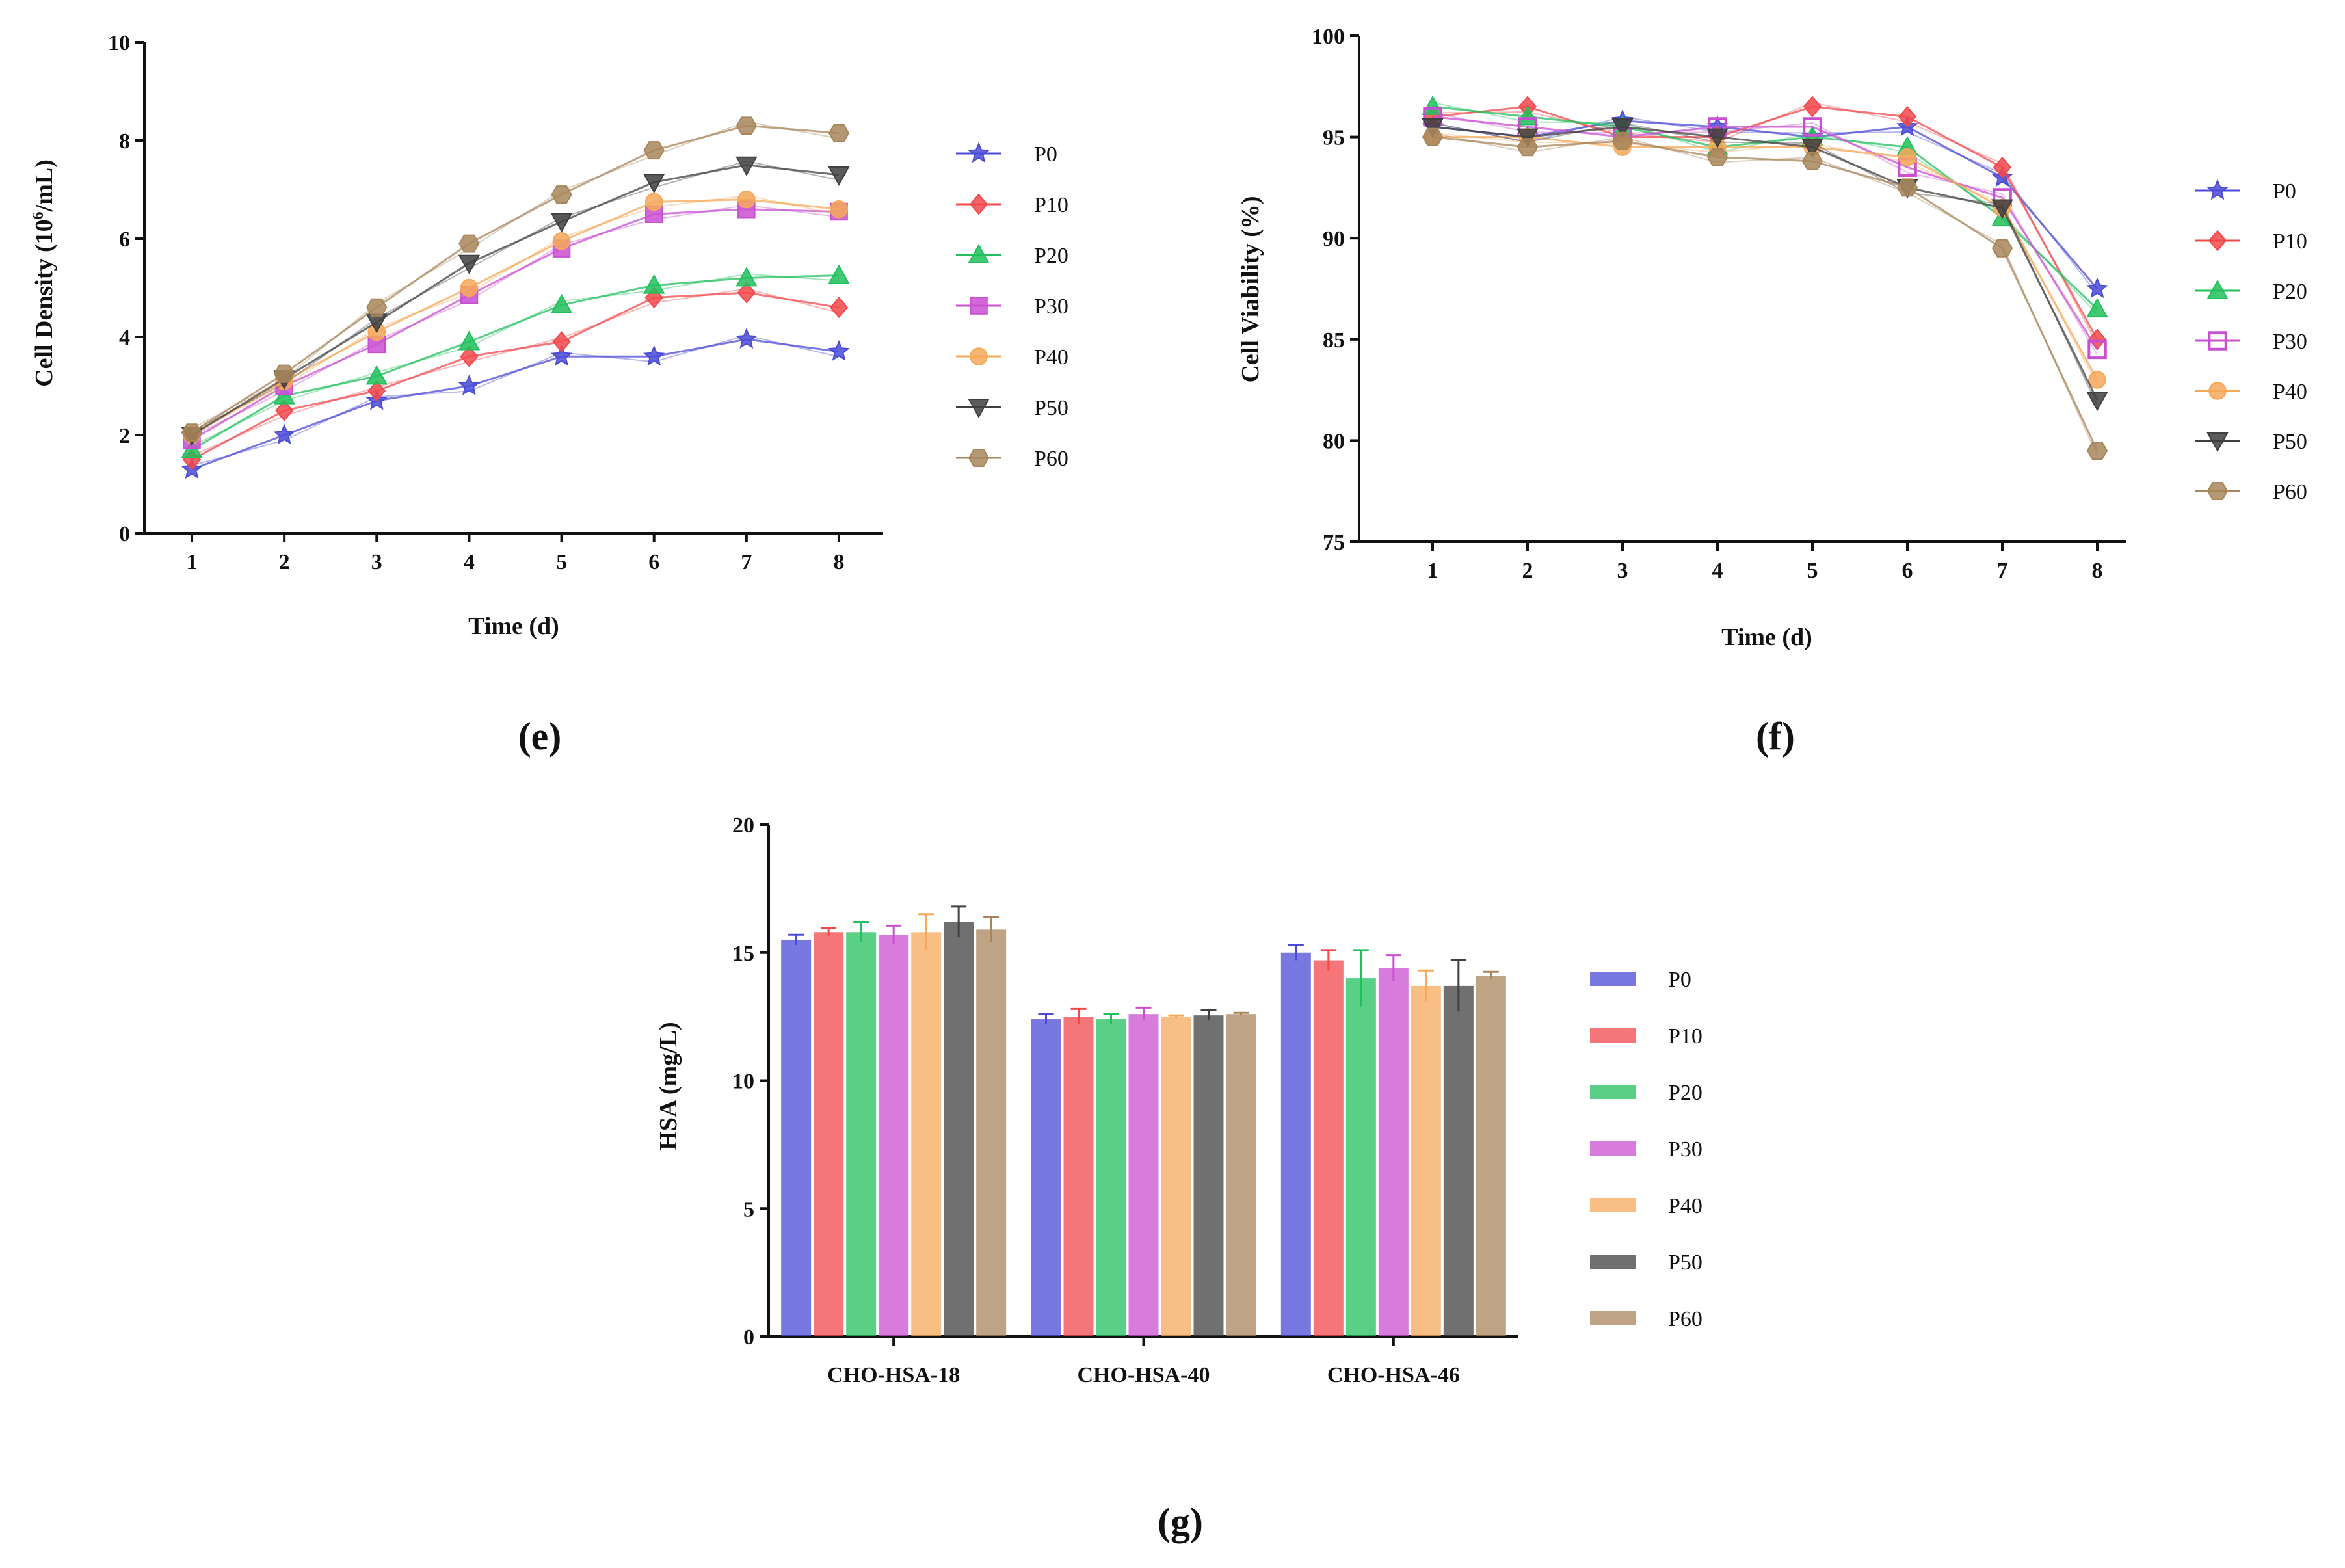 The width and height of the screenshot is (2345, 1568). I want to click on panel-g-bar-p30, so click(894, 1135).